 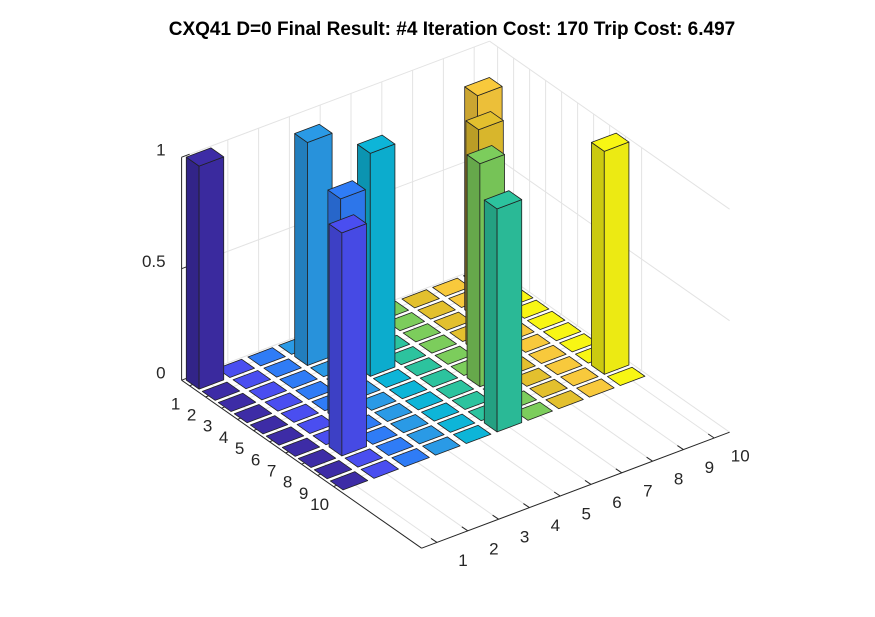 I want to click on y-tick-label: 6, so click(x=255, y=459).